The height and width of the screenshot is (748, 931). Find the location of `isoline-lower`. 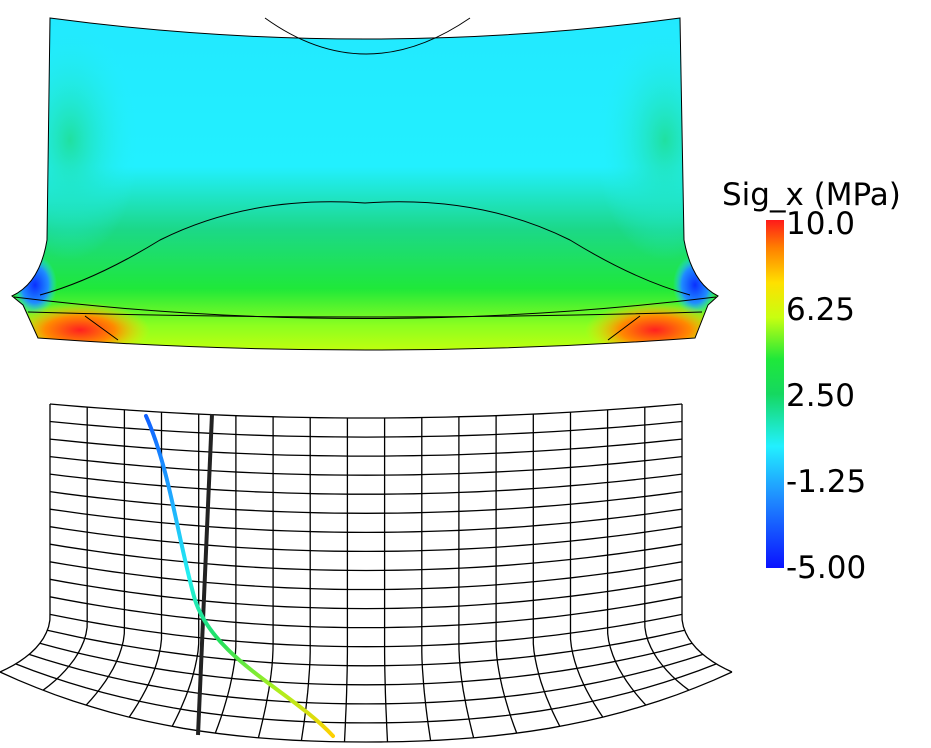

isoline-lower is located at coordinates (365, 307).